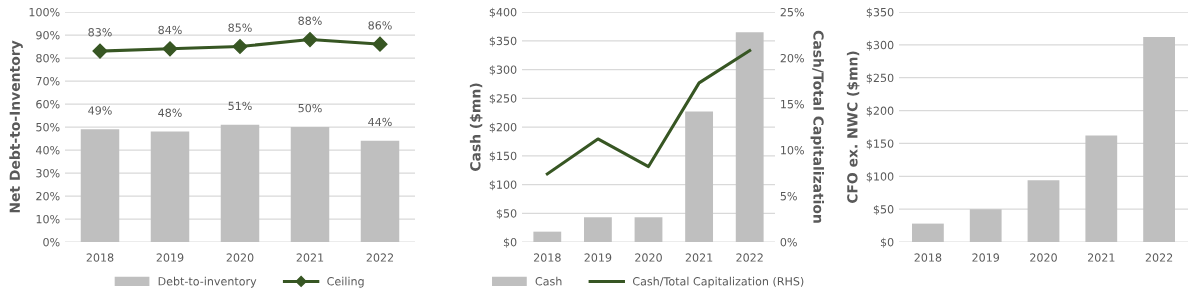 This screenshot has width=1196, height=297. I want to click on y-tick-label: 10%, so click(48, 219).